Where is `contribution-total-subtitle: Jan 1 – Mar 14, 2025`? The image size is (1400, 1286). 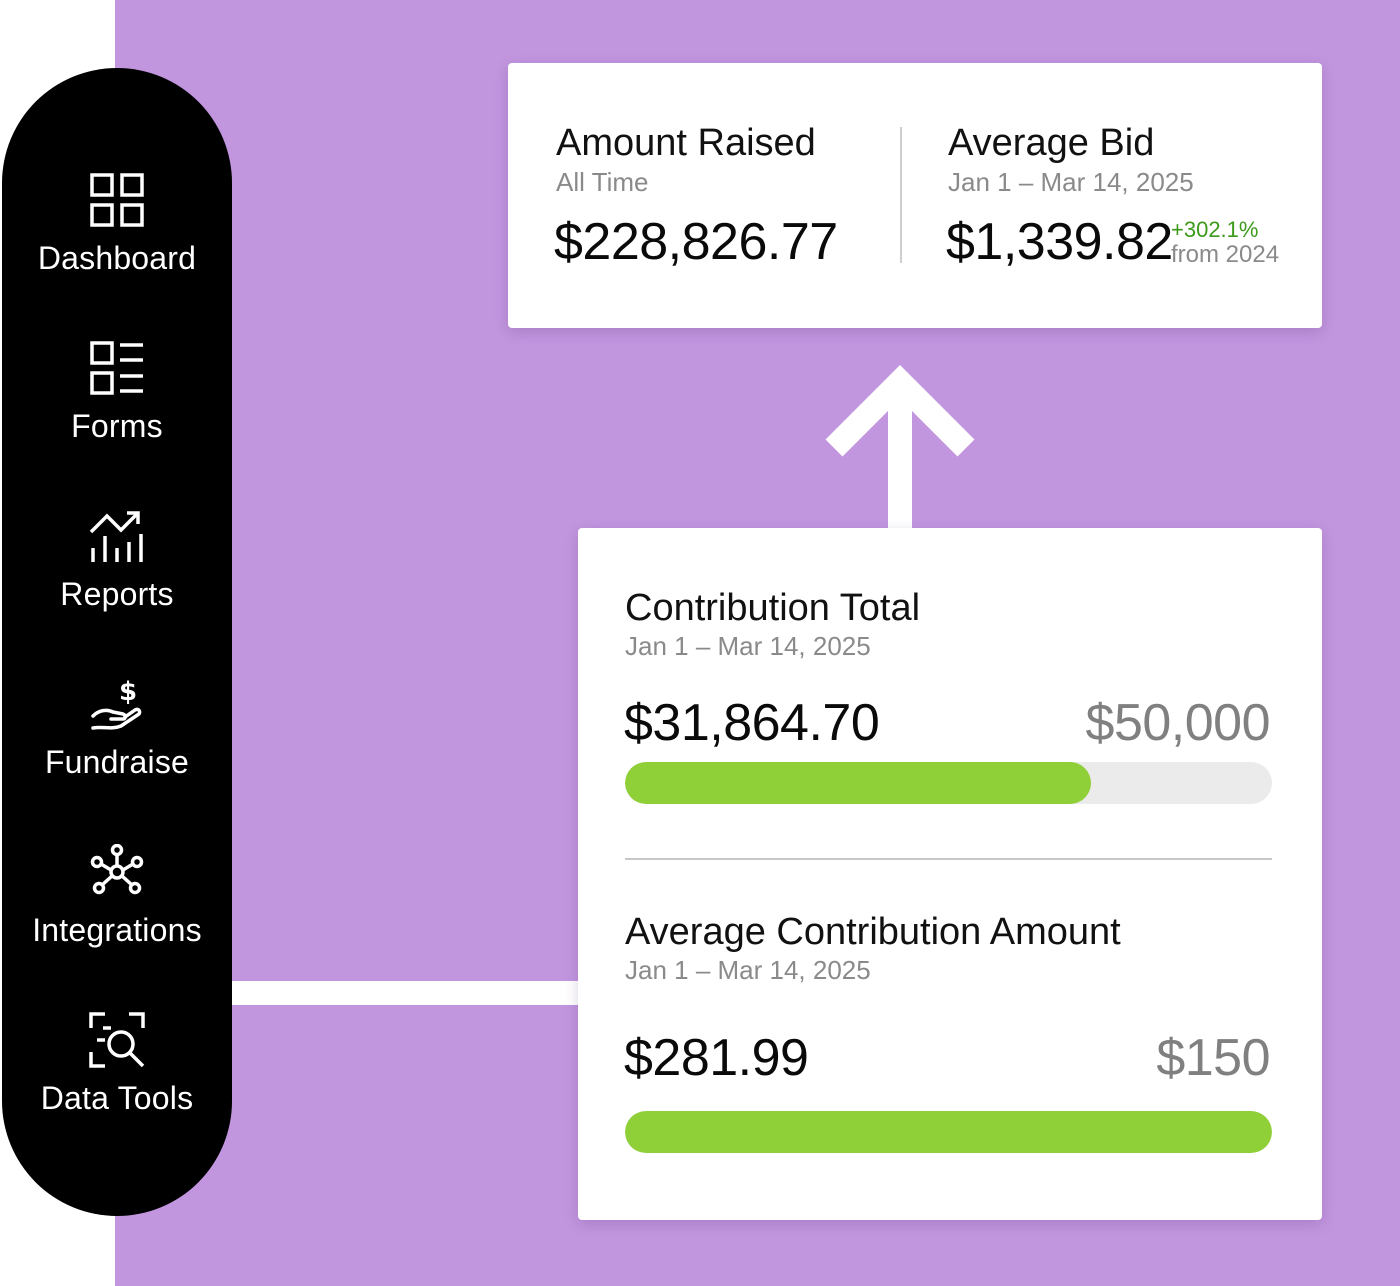
contribution-total-subtitle: Jan 1 – Mar 14, 2025 is located at coordinates (748, 646).